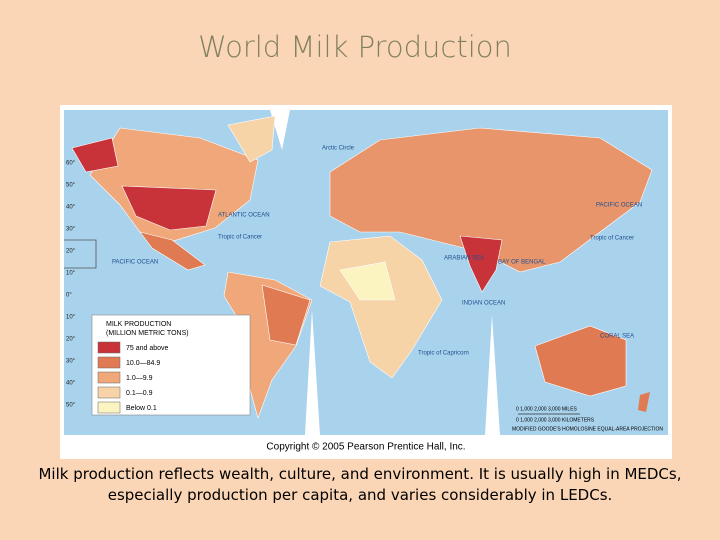 Image resolution: width=720 pixels, height=540 pixels. Describe the element at coordinates (491, 200) in the screenshot. I see `eurasia` at that location.